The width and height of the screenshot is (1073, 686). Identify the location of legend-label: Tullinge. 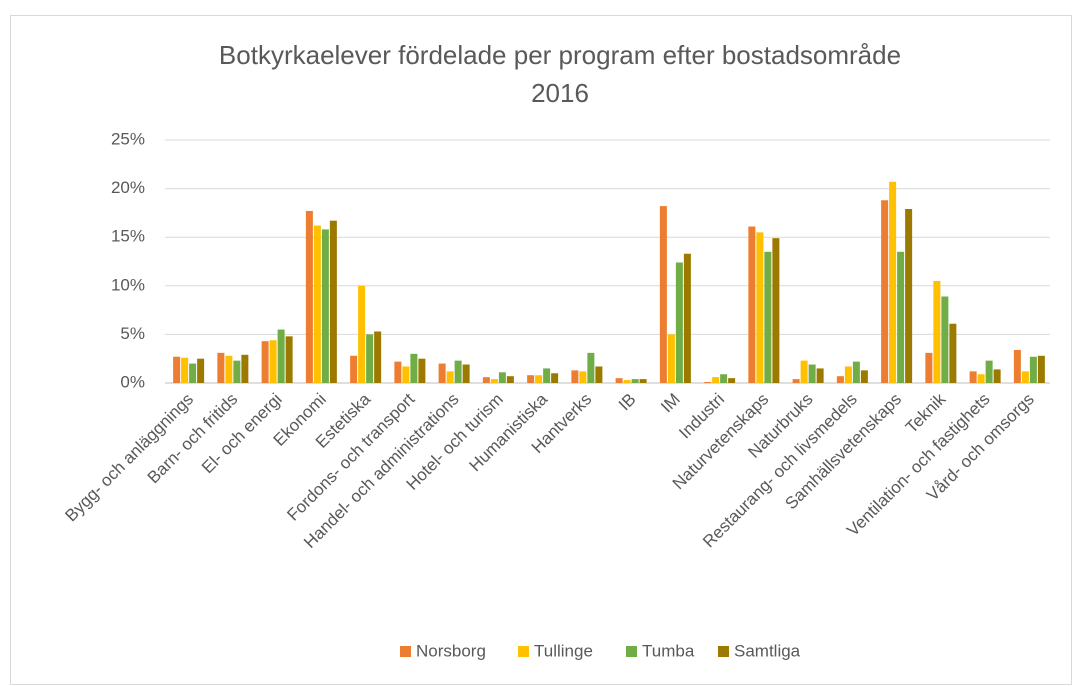
(563, 650).